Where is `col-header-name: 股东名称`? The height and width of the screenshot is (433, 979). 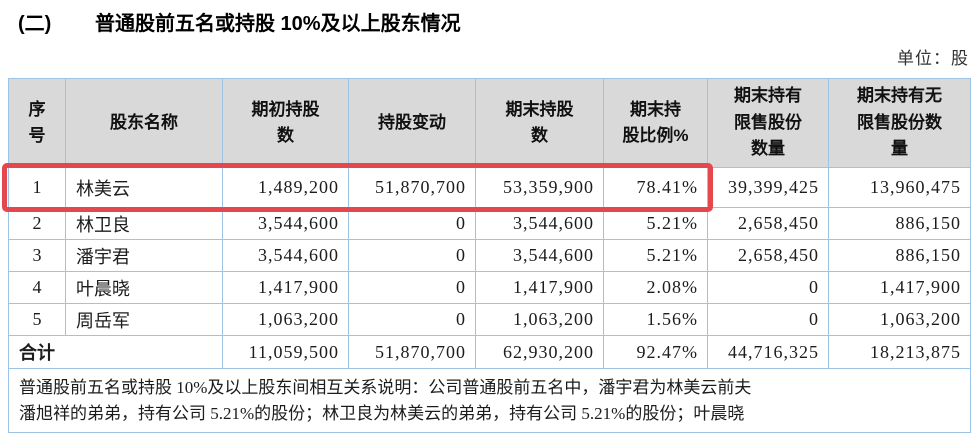
col-header-name: 股东名称 is located at coordinates (144, 123).